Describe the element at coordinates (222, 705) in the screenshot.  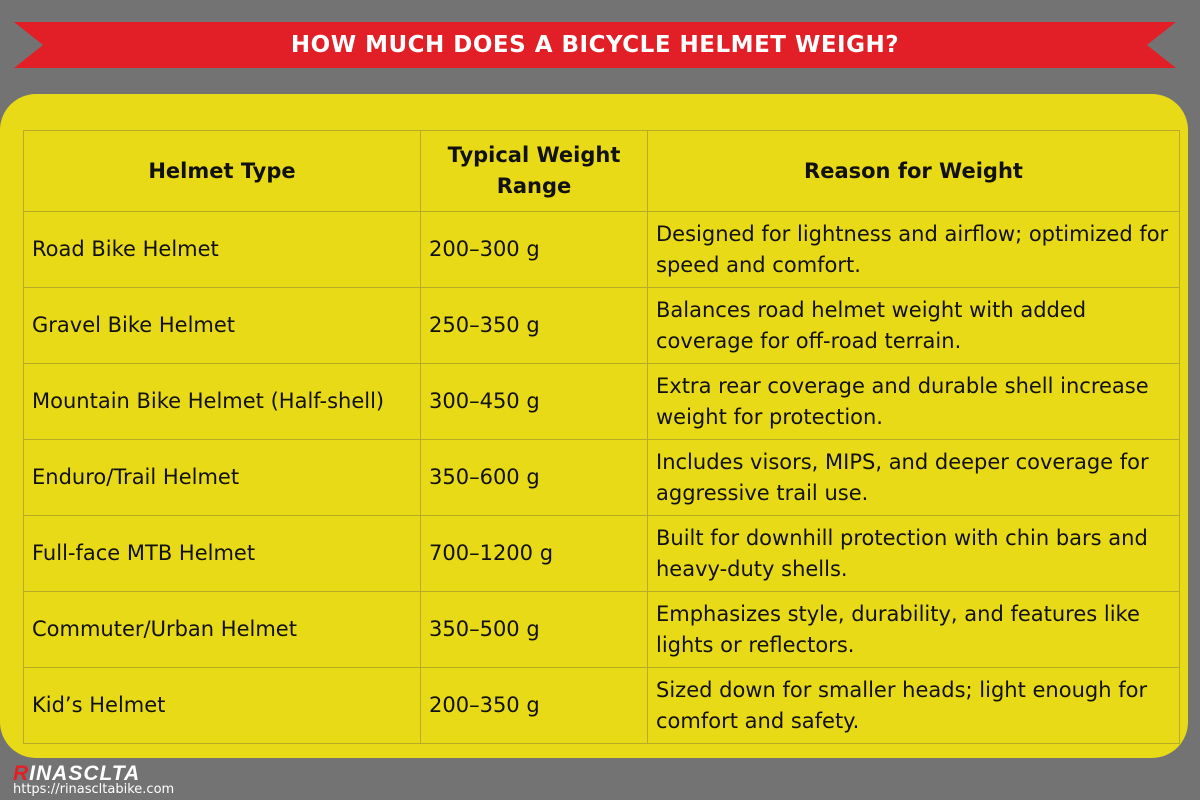
I see `helmet-type-cell: Kid’s Helmet` at that location.